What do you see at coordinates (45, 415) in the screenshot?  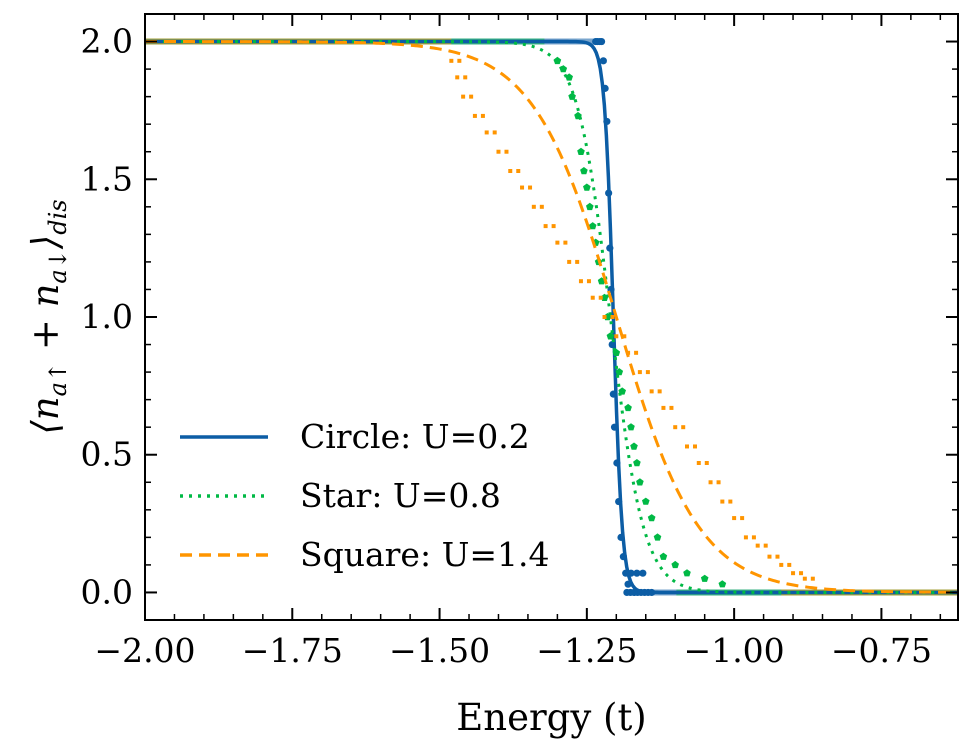 I see `y-axis-title-part: ⟨n` at bounding box center [45, 415].